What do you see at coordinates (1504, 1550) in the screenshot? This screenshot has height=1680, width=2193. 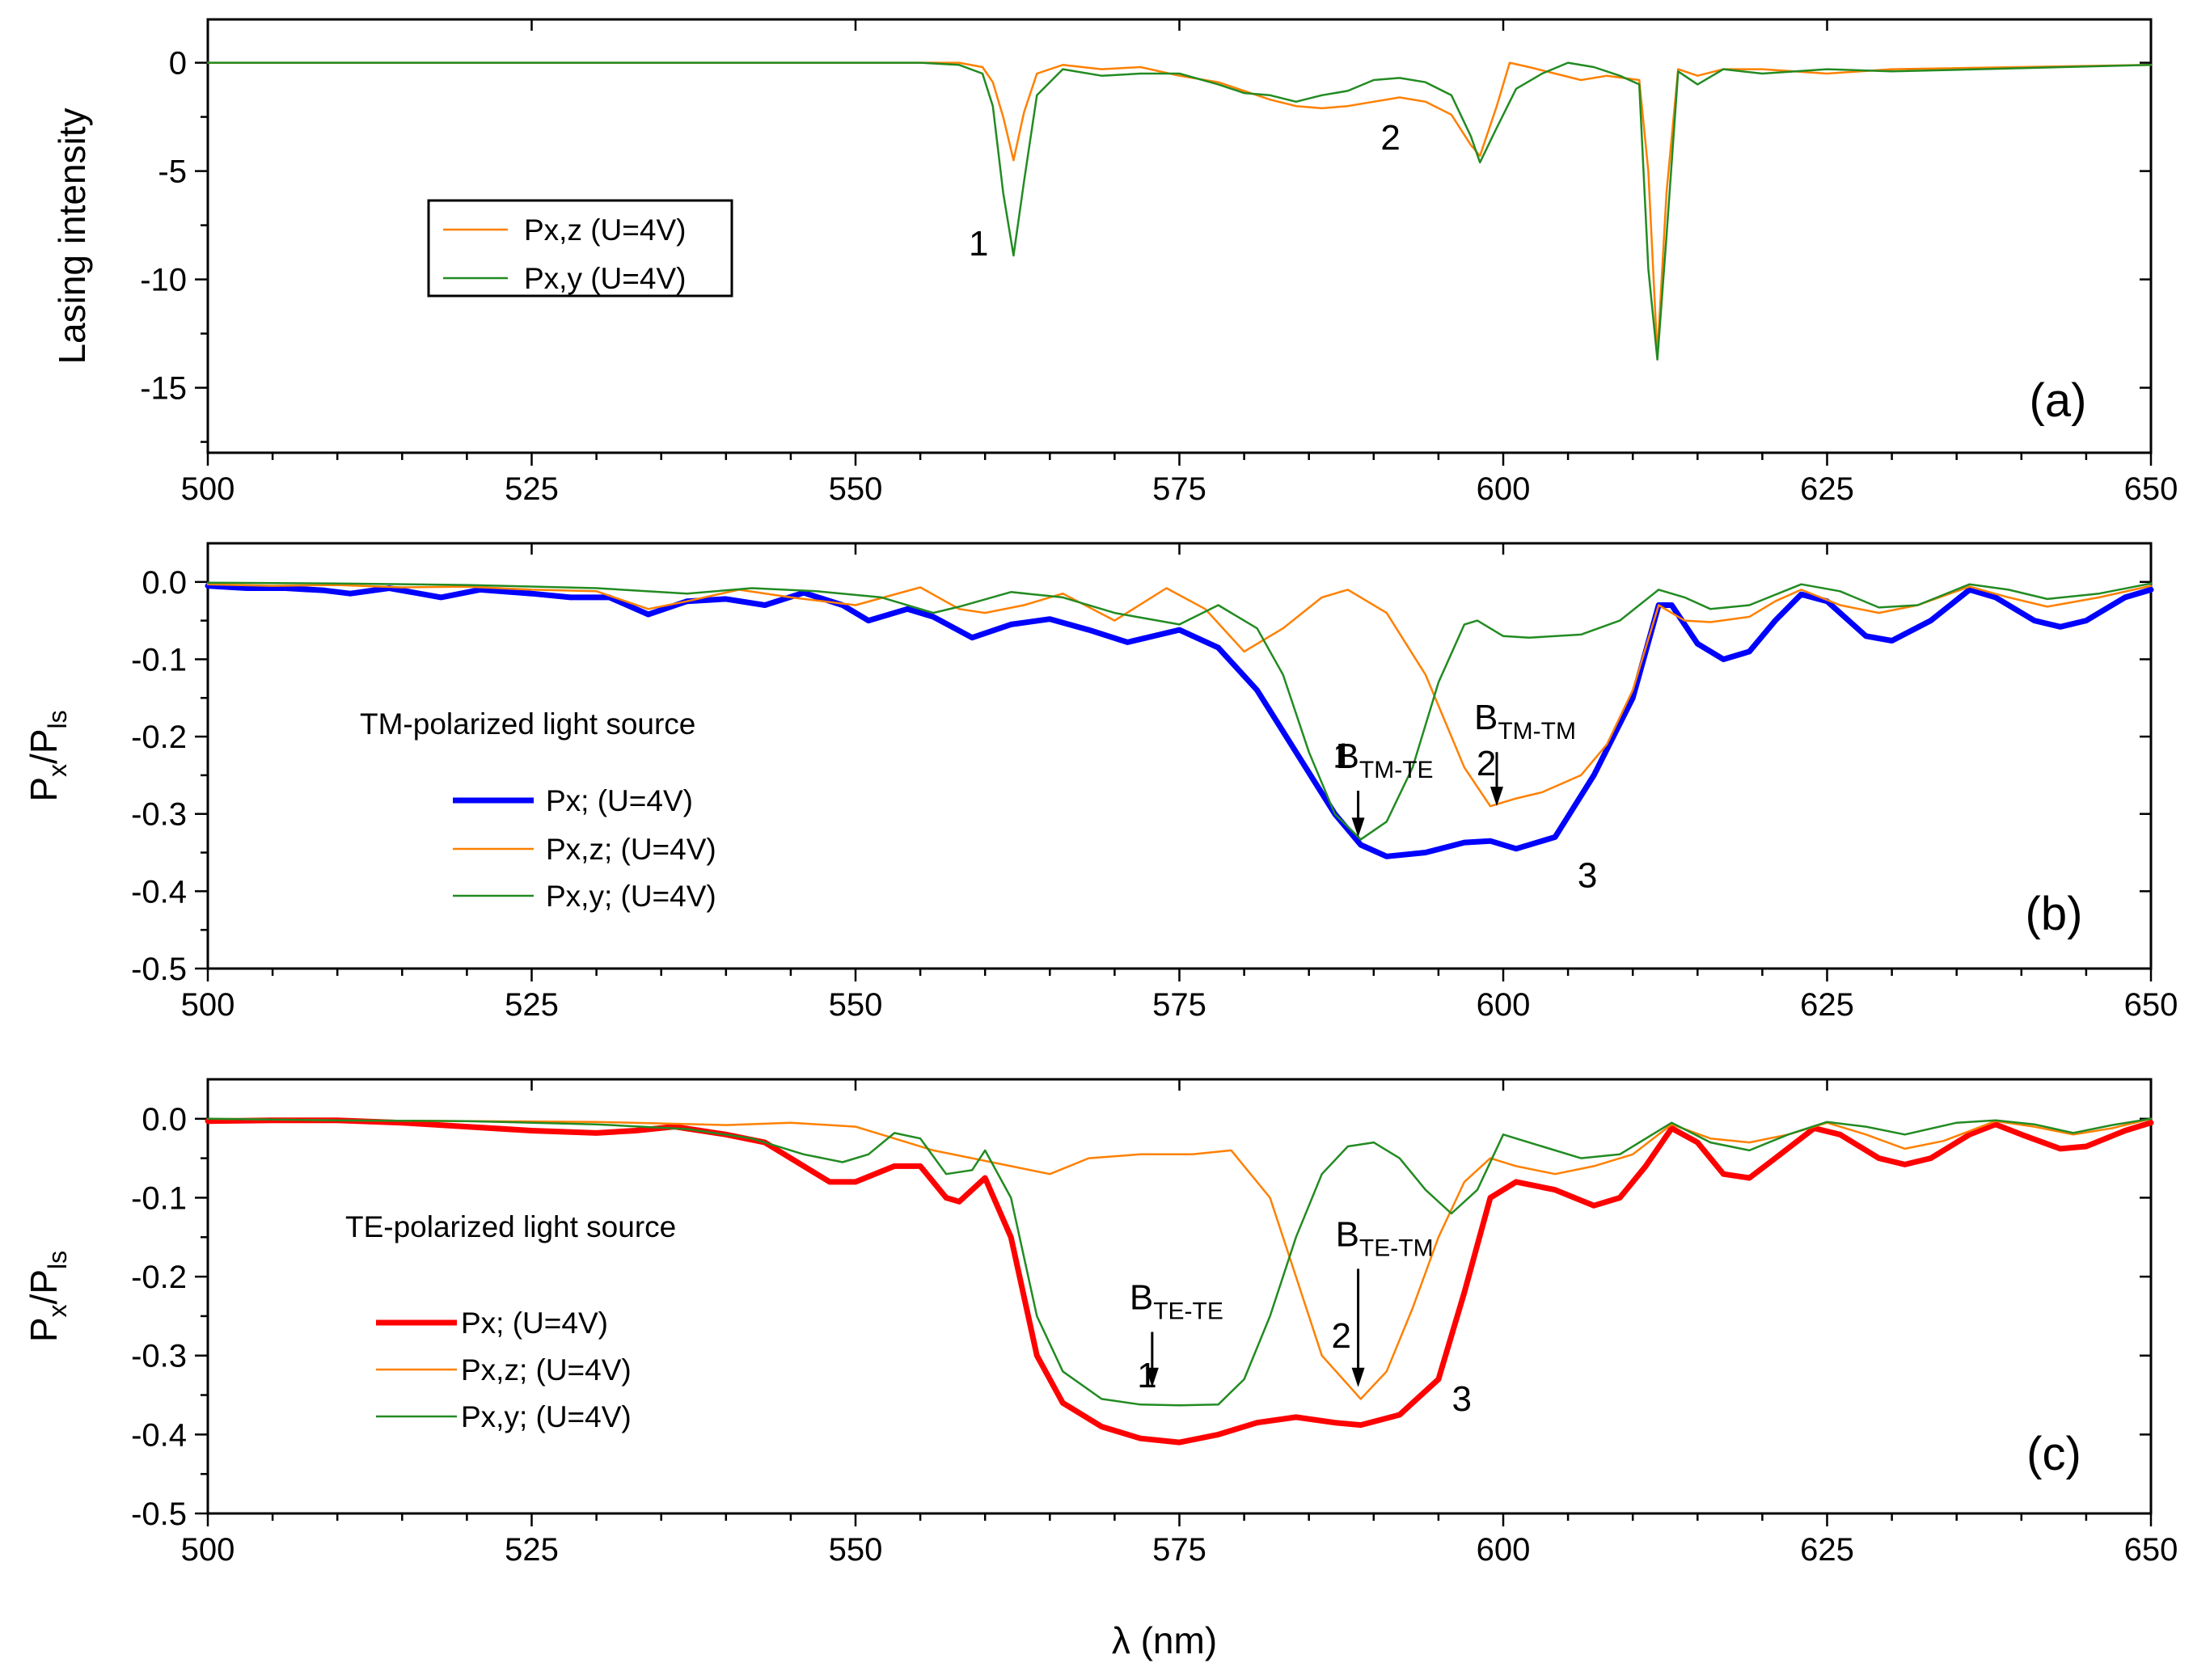 I see `panel-c-x-tick-label: 600` at bounding box center [1504, 1550].